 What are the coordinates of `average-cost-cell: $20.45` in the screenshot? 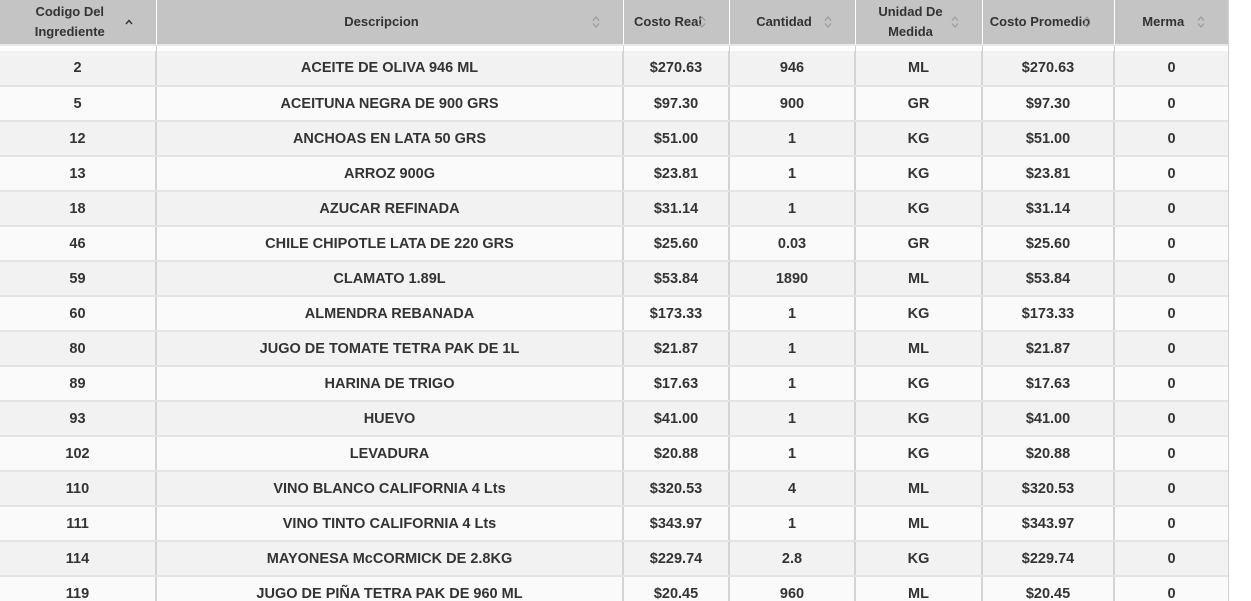 It's located at (1047, 588).